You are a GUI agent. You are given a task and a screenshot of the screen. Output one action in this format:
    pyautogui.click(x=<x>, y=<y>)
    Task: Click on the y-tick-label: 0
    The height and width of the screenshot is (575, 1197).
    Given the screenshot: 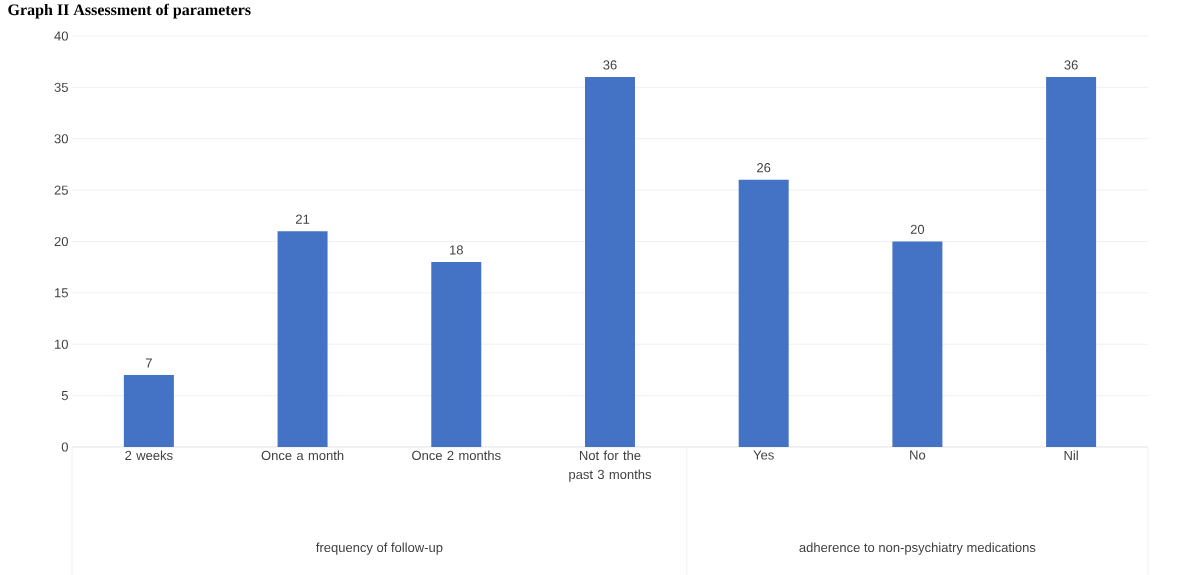 What is the action you would take?
    pyautogui.click(x=64, y=447)
    